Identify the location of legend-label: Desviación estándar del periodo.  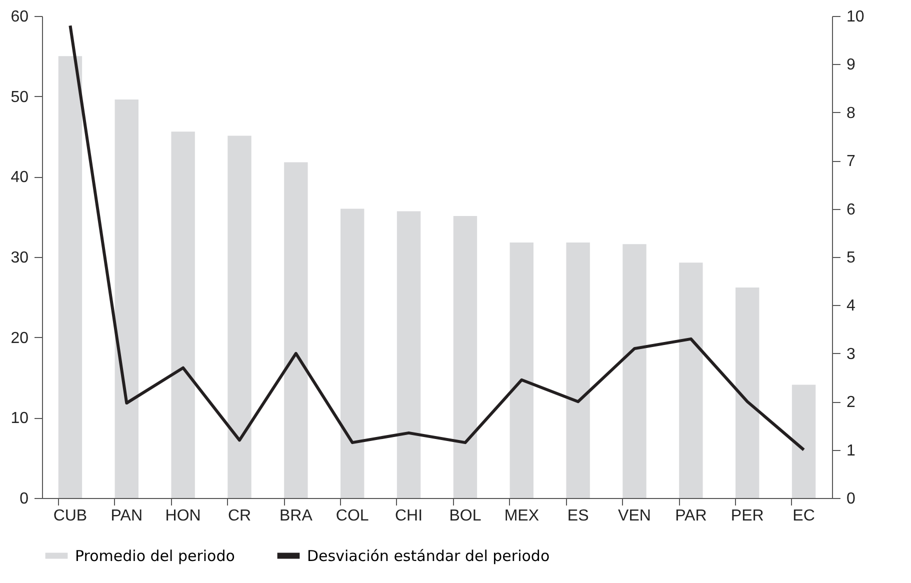
(428, 555).